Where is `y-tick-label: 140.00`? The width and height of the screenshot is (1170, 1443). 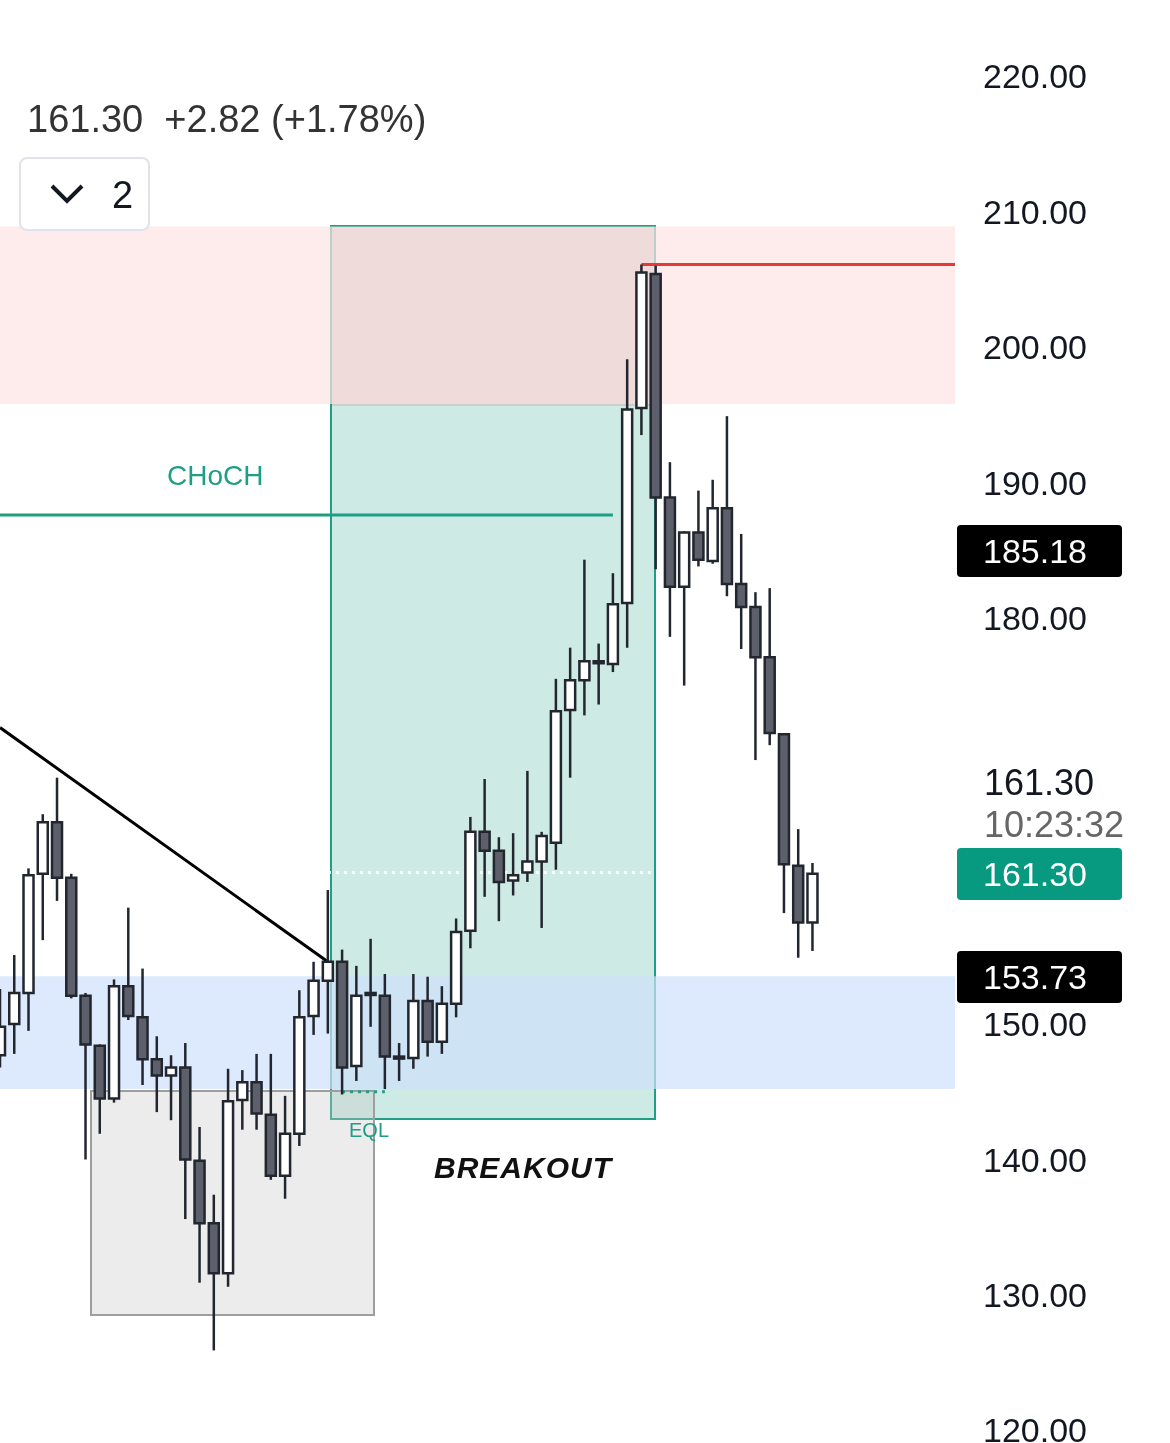 y-tick-label: 140.00 is located at coordinates (1035, 1159).